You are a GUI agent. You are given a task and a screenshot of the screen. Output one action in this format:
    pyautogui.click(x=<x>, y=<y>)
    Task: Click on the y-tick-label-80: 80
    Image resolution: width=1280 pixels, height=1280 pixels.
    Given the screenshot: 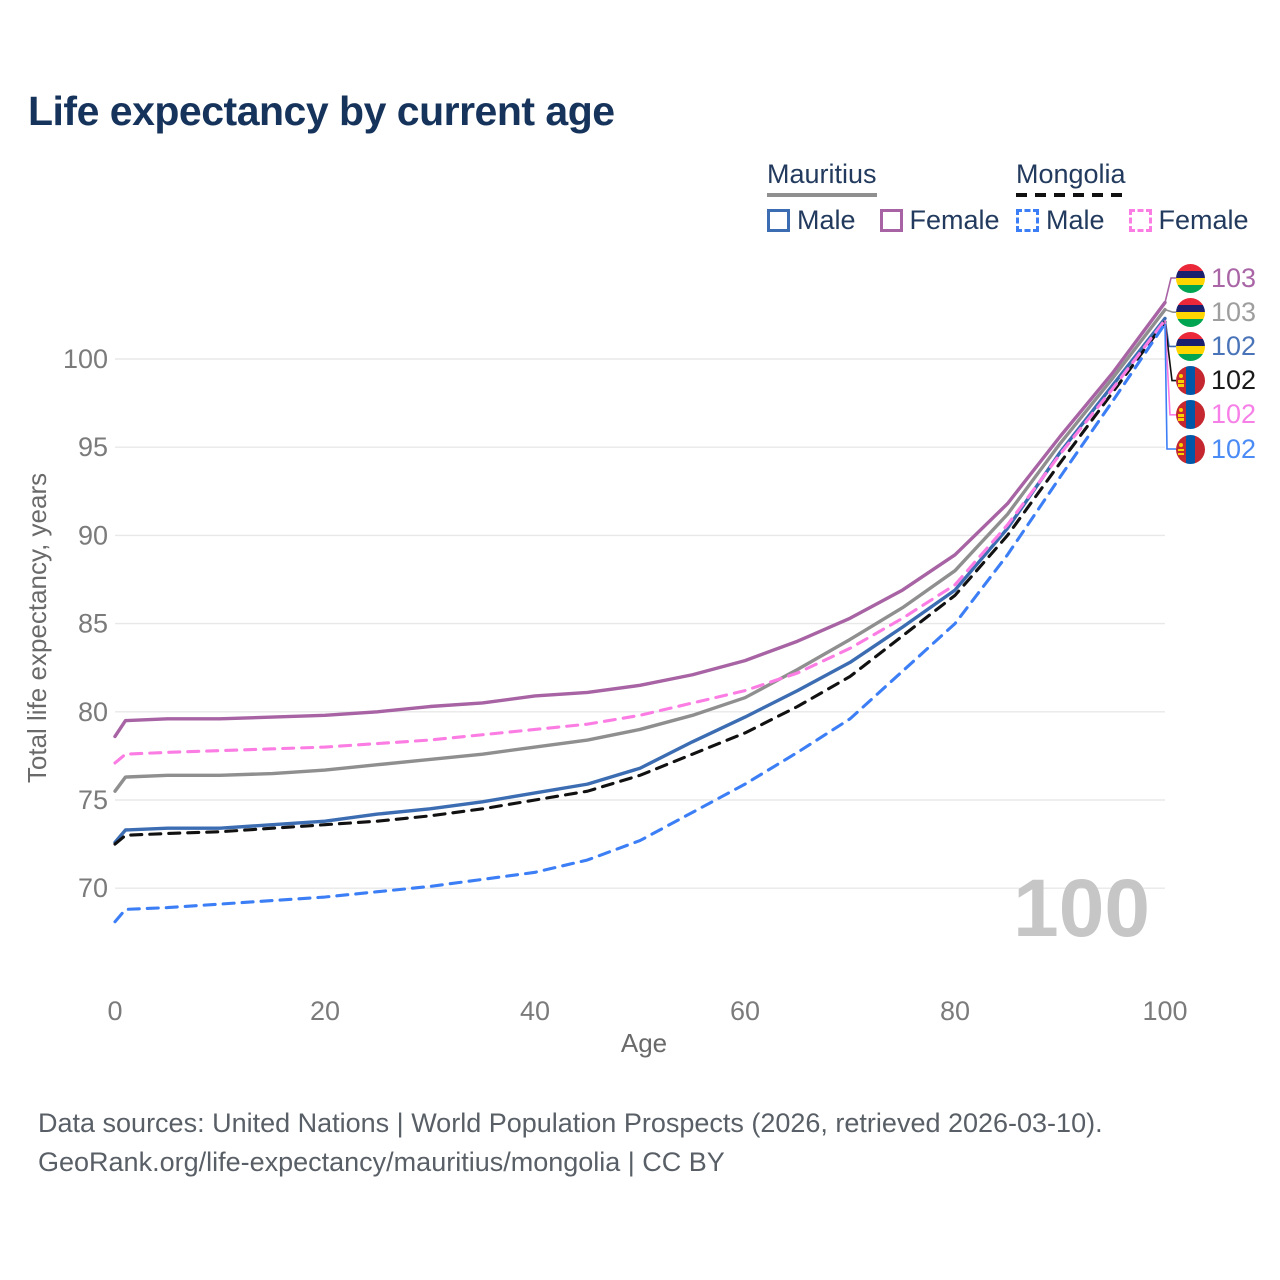 What is the action you would take?
    pyautogui.click(x=93, y=712)
    